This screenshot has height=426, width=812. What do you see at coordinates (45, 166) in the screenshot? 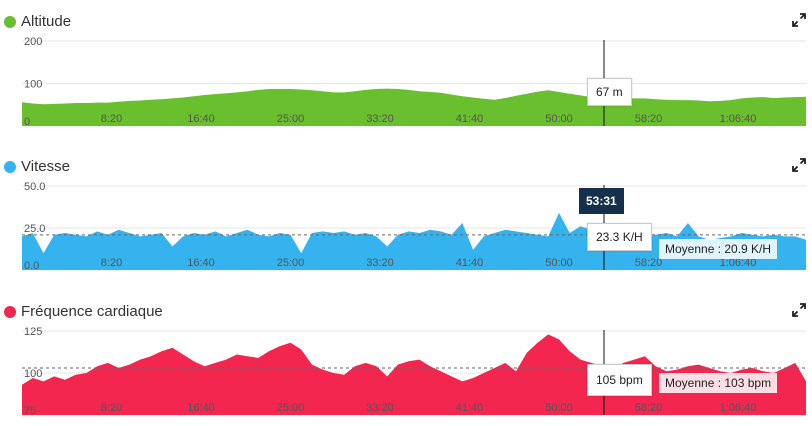
I see `speed-title: Vitesse` at bounding box center [45, 166].